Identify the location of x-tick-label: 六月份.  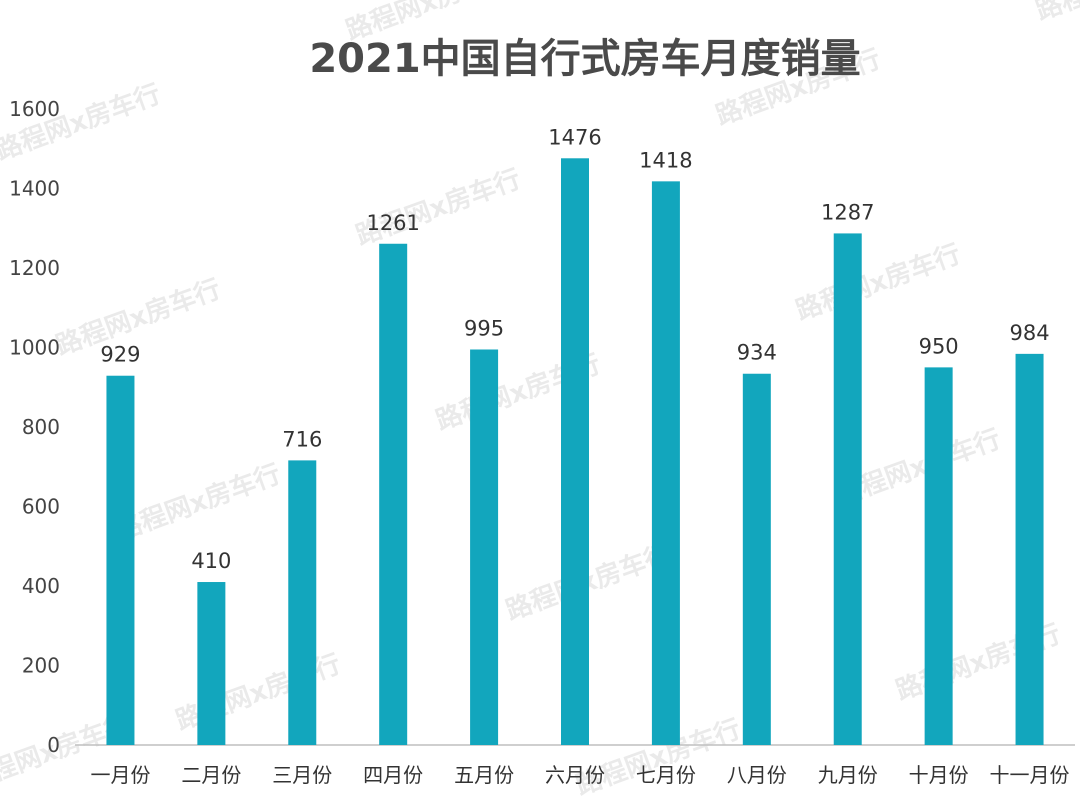
(575, 775).